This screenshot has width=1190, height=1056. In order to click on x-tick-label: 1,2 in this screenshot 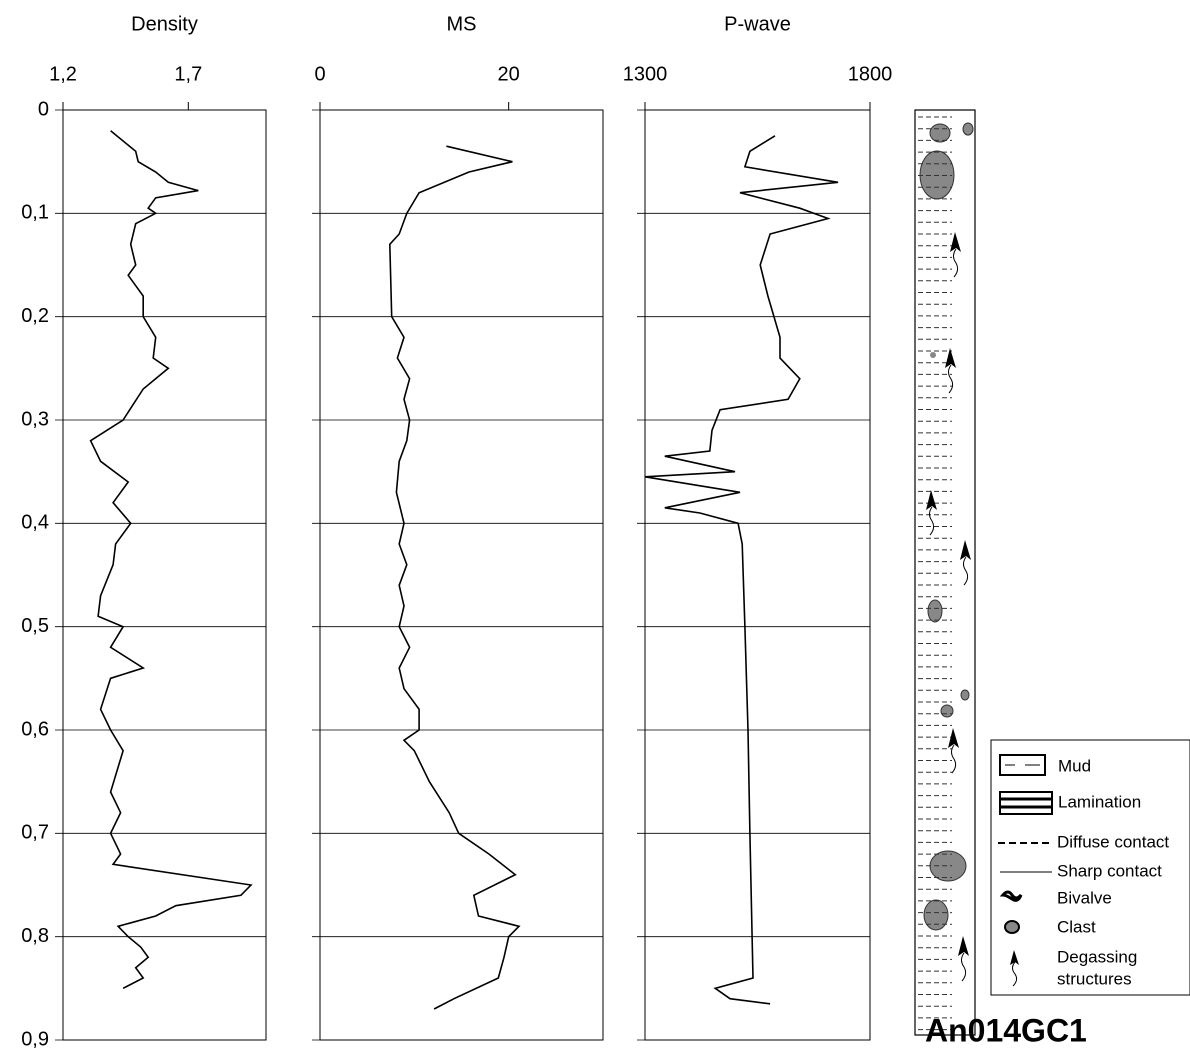, I will do `click(63, 74)`.